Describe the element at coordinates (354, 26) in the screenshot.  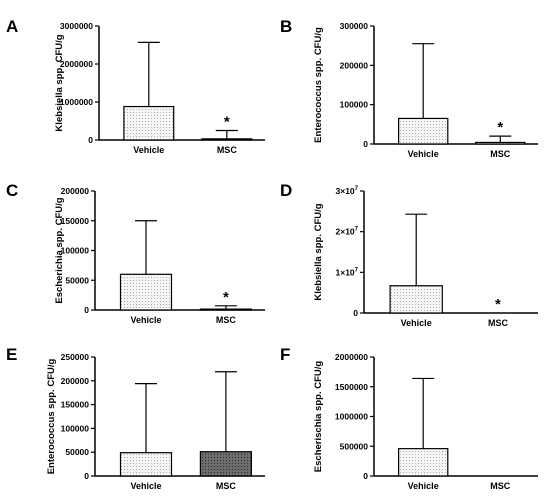
I see `y-tick-label: 300000` at that location.